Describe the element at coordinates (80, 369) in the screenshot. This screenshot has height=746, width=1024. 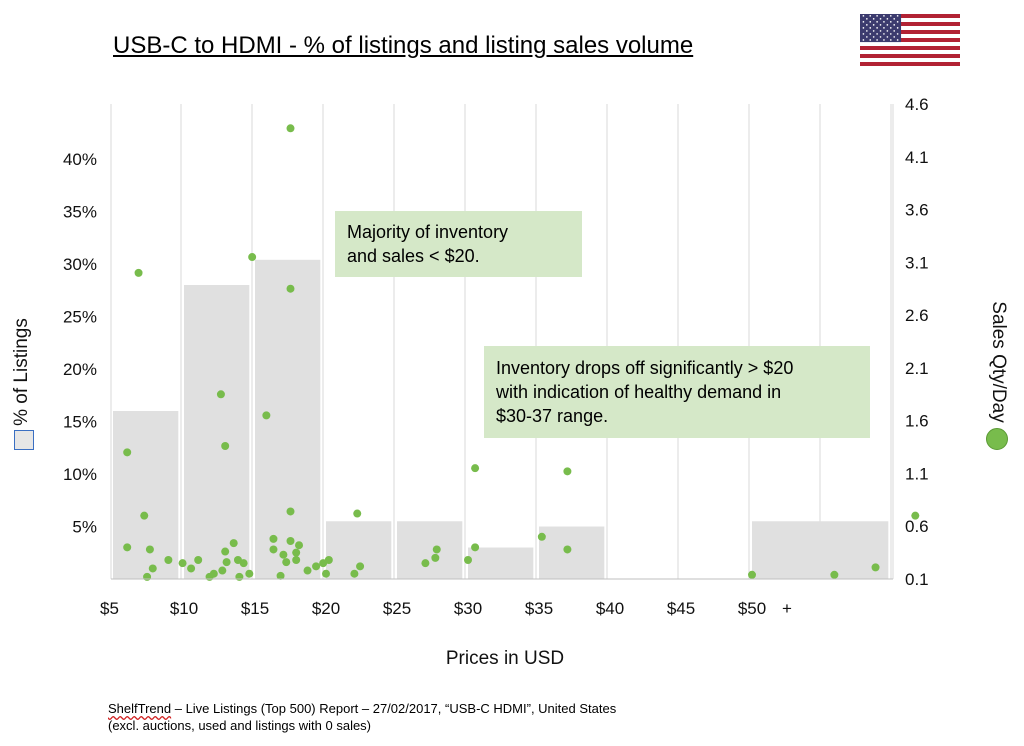
I see `y-tick-label-left: 20%` at that location.